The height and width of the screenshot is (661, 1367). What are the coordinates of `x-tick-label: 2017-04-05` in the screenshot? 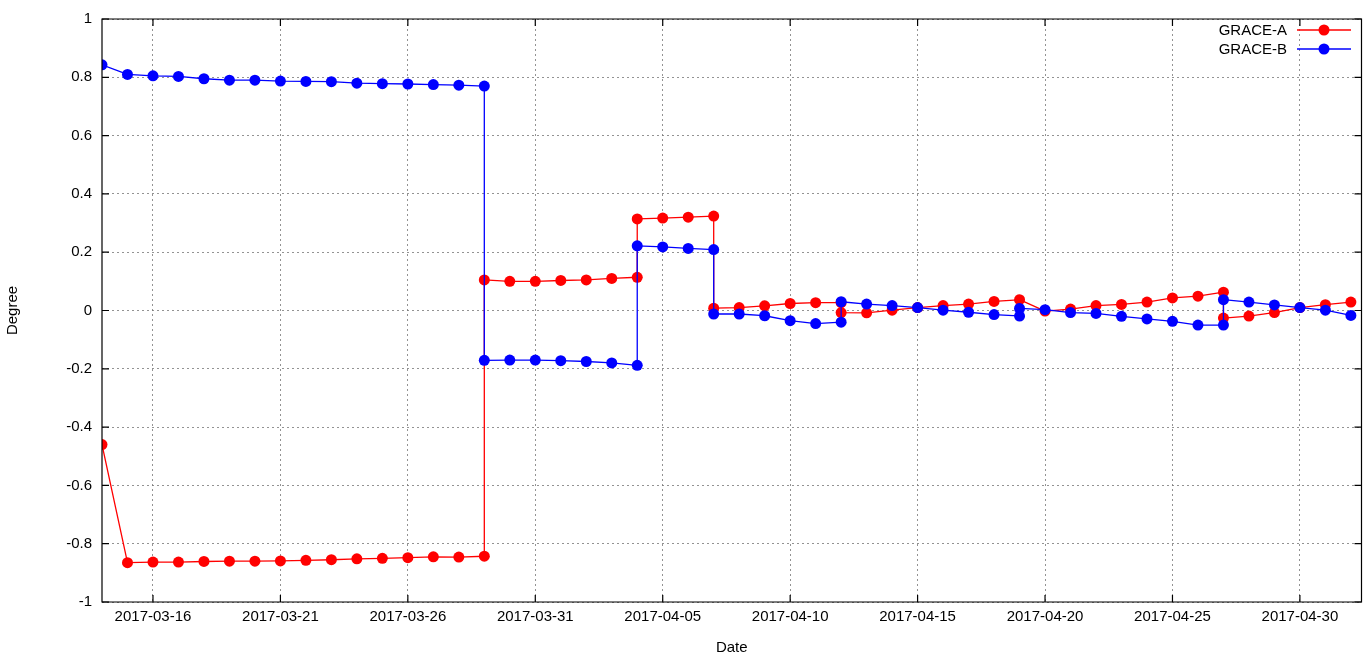 It's located at (663, 616).